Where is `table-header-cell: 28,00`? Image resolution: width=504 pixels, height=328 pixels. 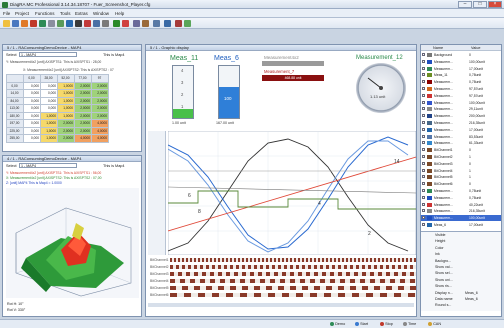
table-header-cell: 28,00 is located at coordinates (49, 78).